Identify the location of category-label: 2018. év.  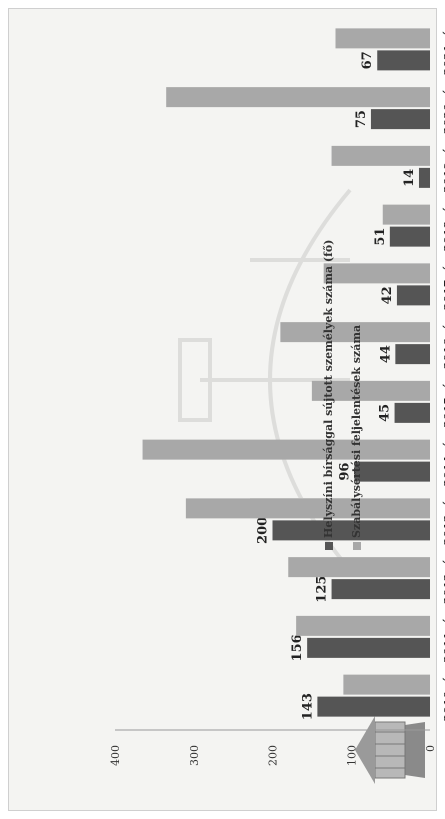
(443, 225).